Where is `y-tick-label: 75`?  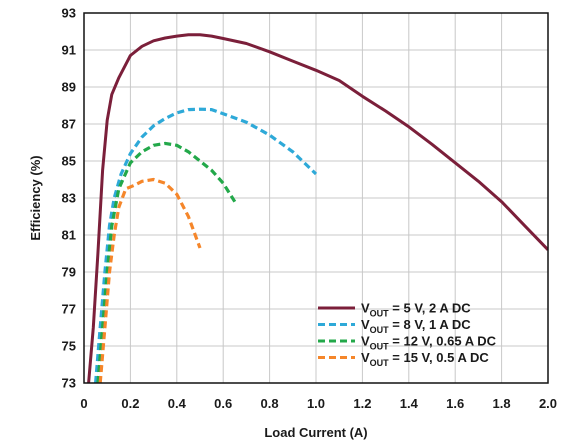 y-tick-label: 75 is located at coordinates (69, 346).